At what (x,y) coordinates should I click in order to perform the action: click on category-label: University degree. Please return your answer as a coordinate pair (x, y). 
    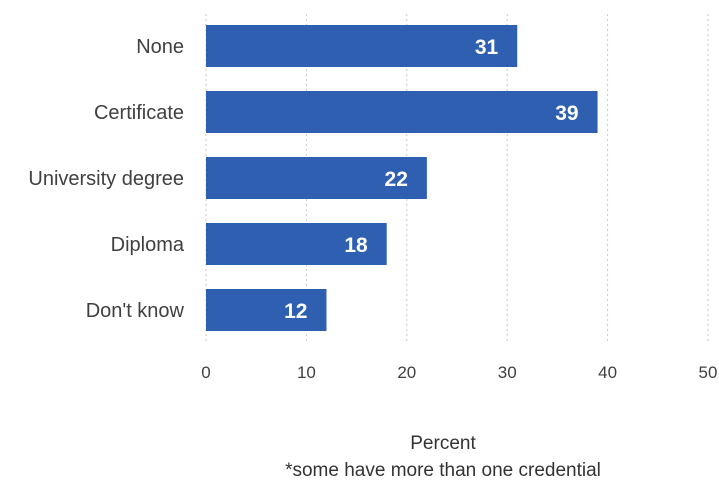
    Looking at the image, I should click on (106, 179).